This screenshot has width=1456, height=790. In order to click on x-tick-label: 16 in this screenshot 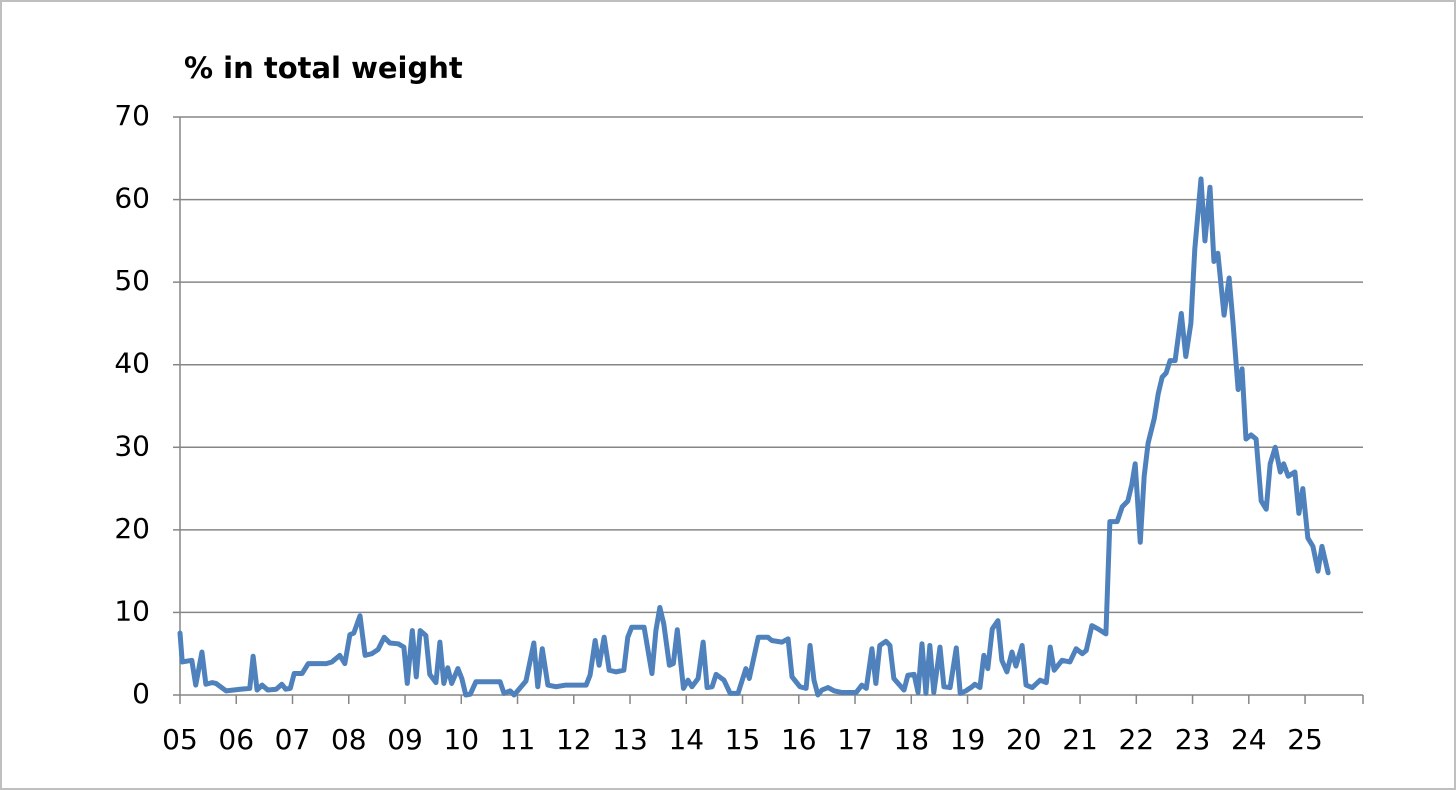, I will do `click(799, 739)`.